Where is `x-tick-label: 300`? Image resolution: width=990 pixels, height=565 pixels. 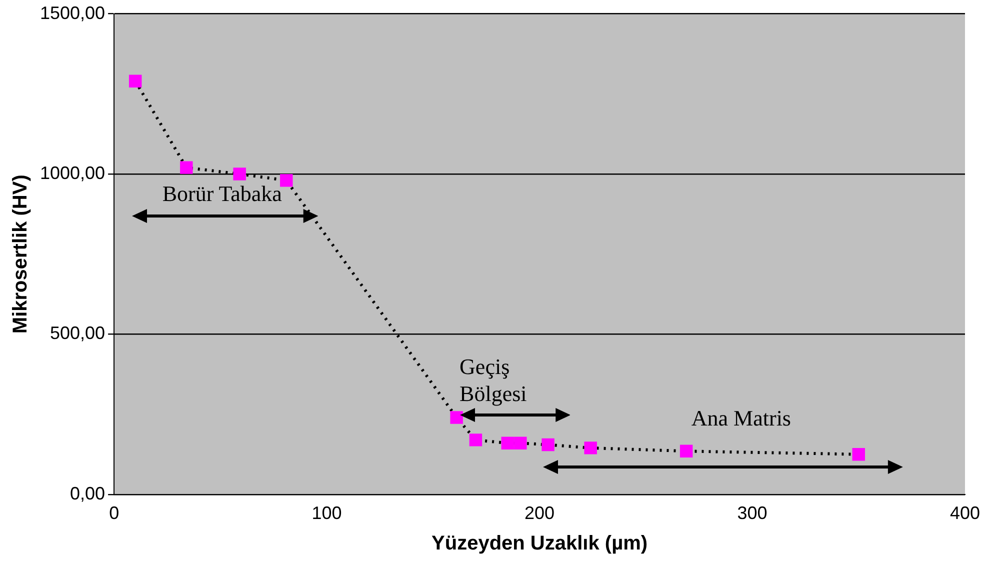
x-tick-label: 300 is located at coordinates (752, 513).